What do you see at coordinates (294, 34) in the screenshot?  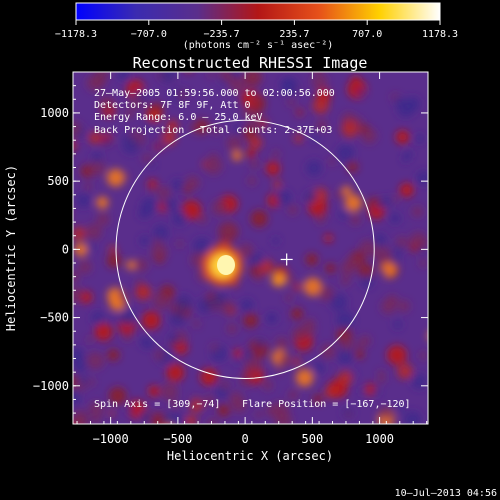 I see `colorbar-tick-label: 235.7` at bounding box center [294, 34].